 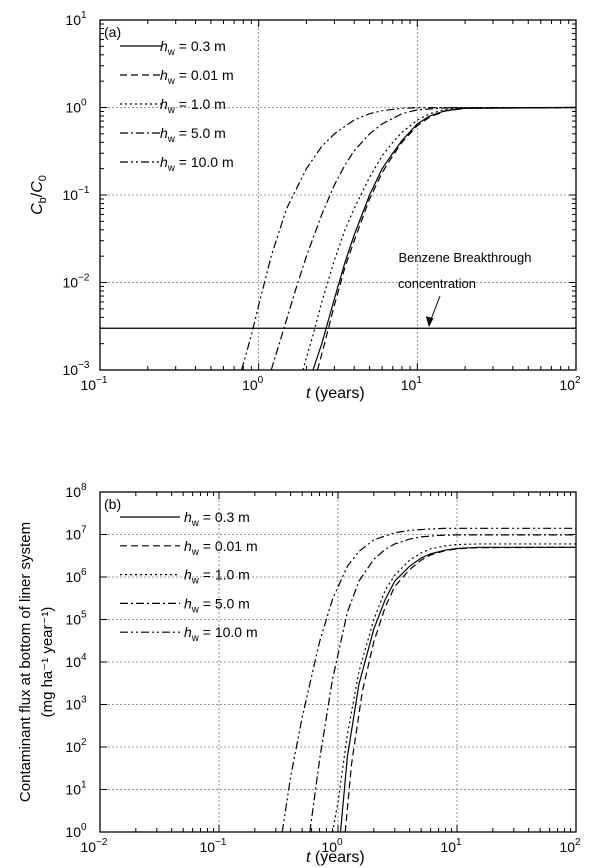 I want to click on y-axis-label-units: (mg ha⁻¹ year⁻¹), so click(x=47, y=662).